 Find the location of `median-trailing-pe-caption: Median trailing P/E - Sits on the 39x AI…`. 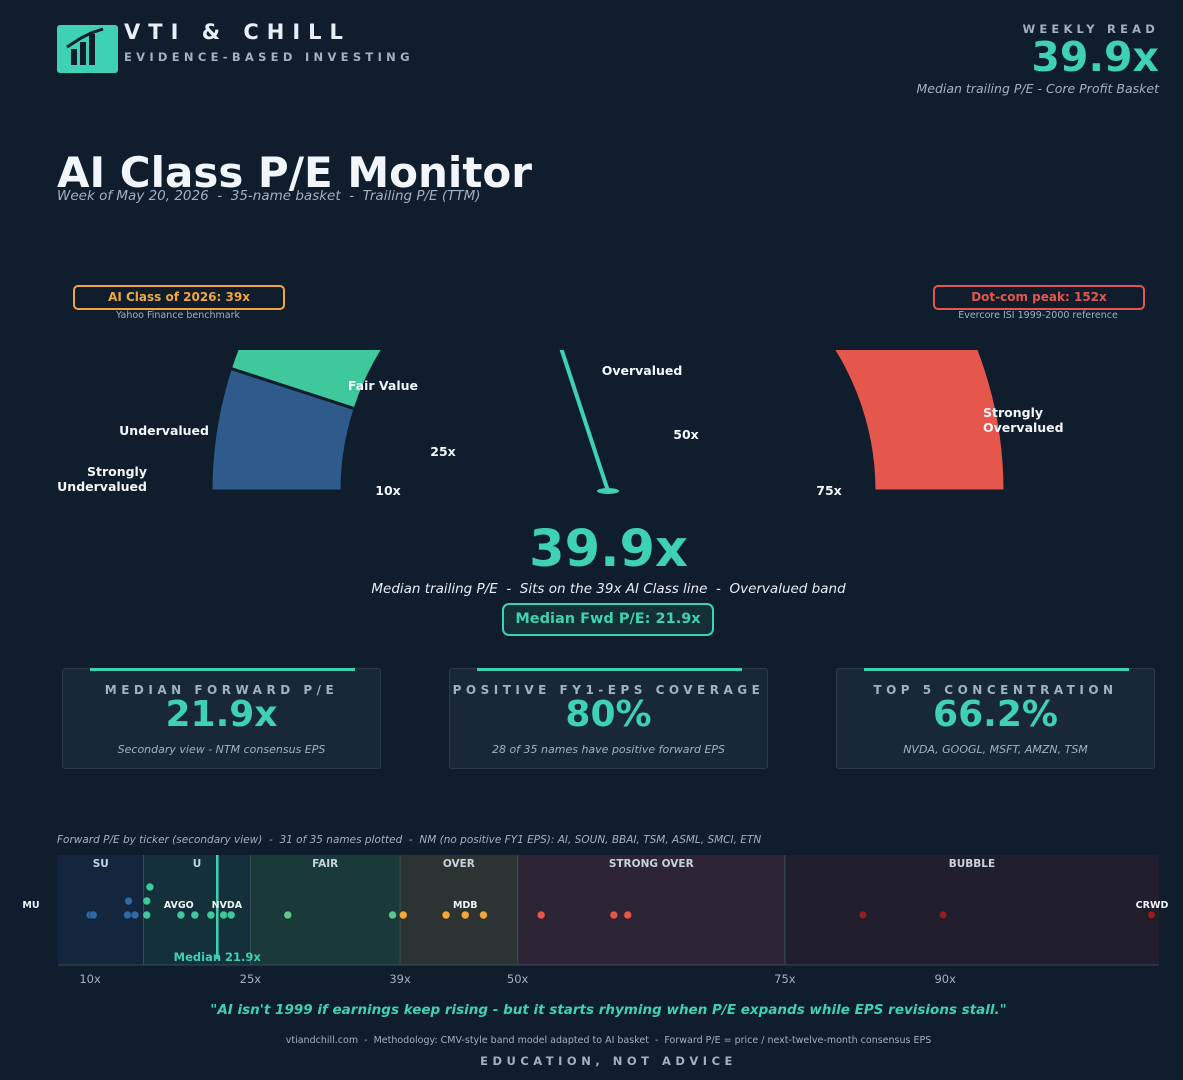

median-trailing-pe-caption: Median trailing P/E - Sits on the 39x AI… is located at coordinates (608, 589).